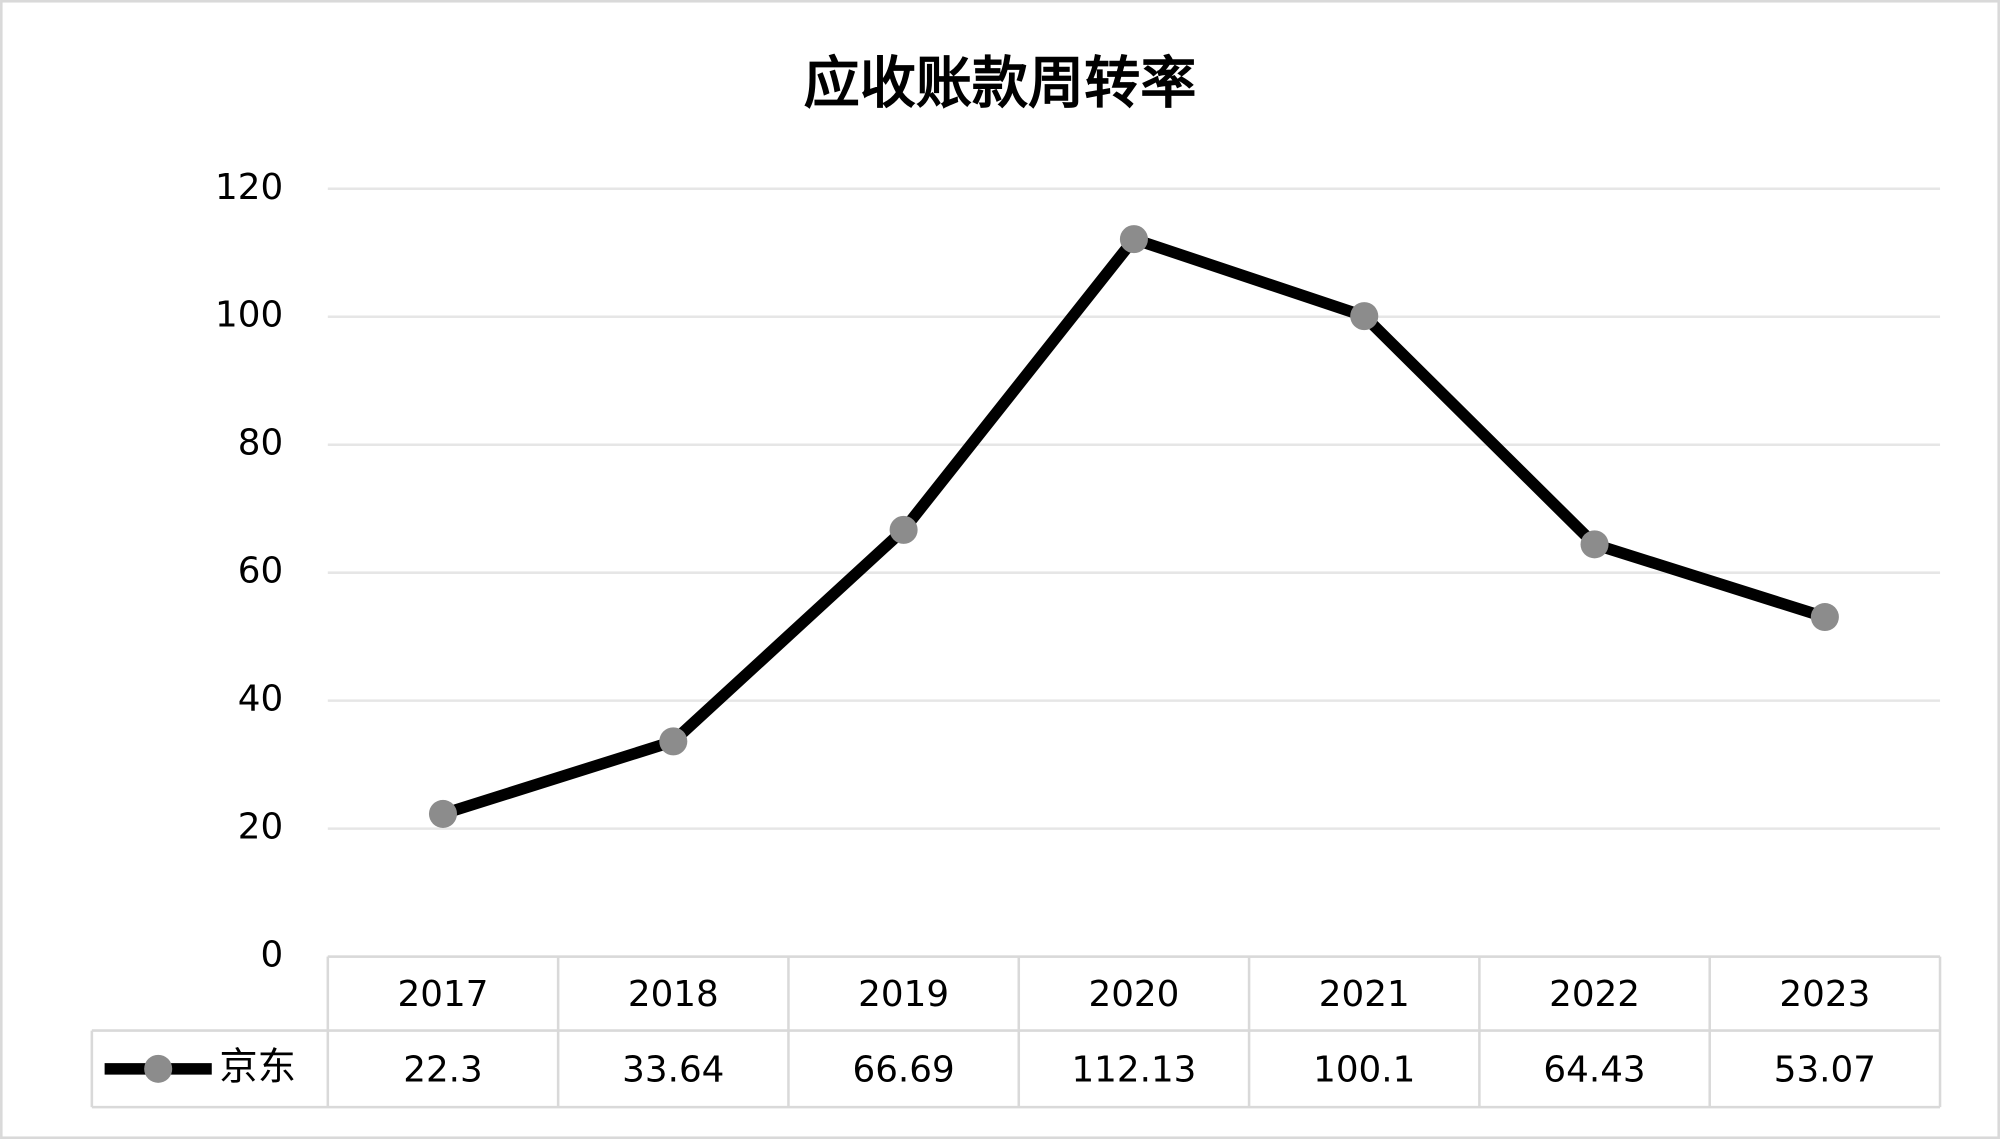  I want to click on legend-label: 京东, so click(257, 1066).